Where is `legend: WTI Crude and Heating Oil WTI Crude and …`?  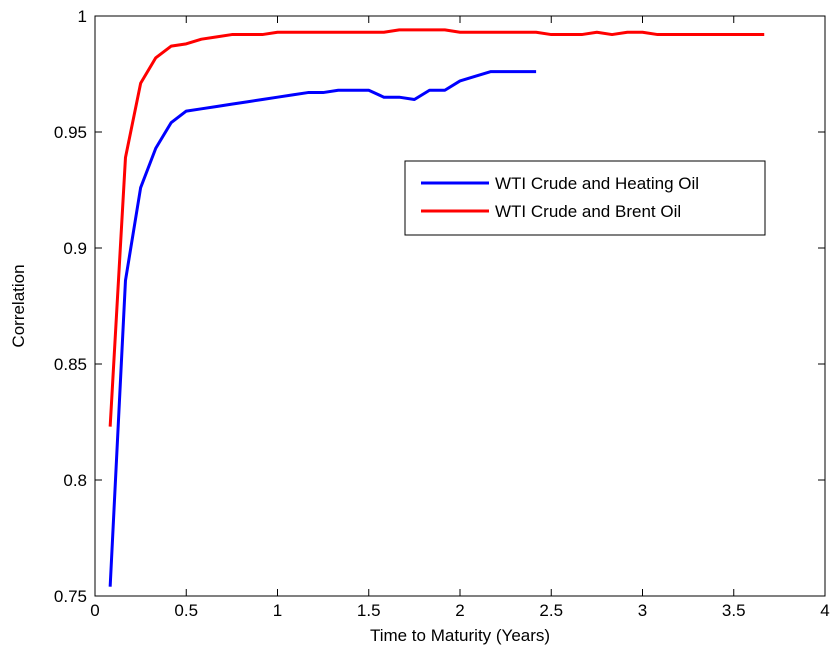 legend: WTI Crude and Heating Oil WTI Crude and … is located at coordinates (585, 198).